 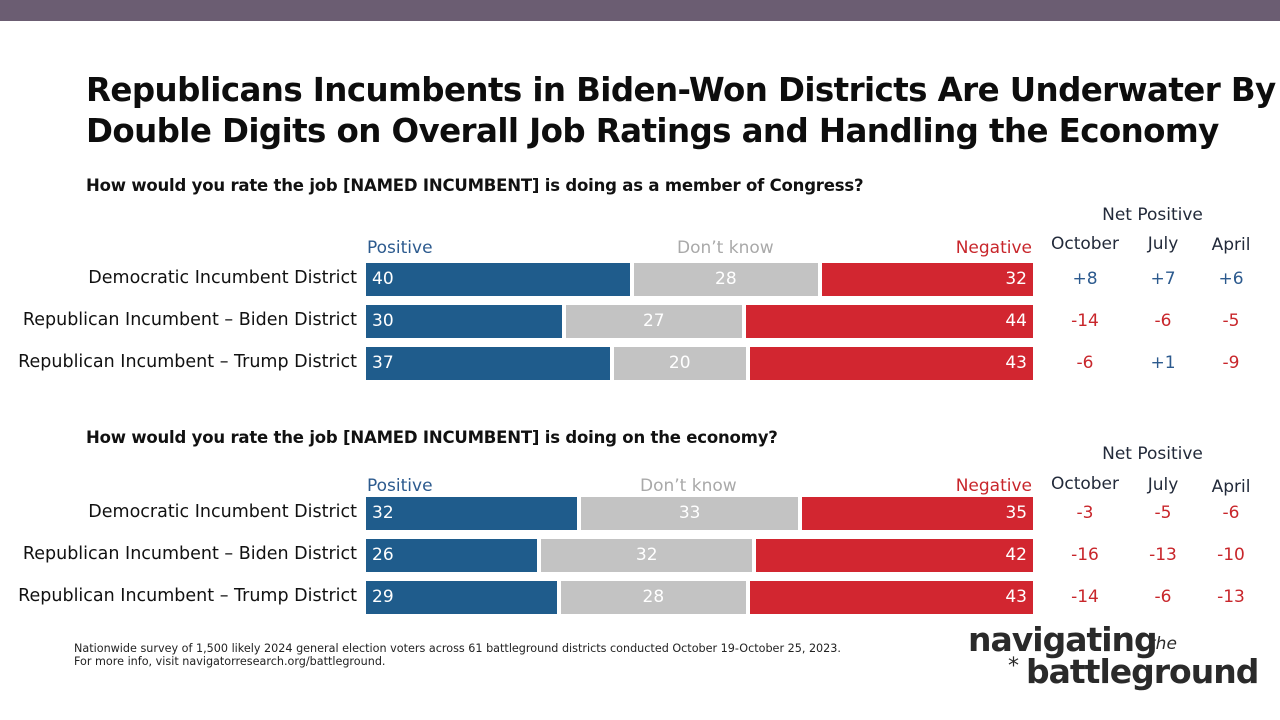 I want to click on bar-neg-segment: 35, so click(x=918, y=513).